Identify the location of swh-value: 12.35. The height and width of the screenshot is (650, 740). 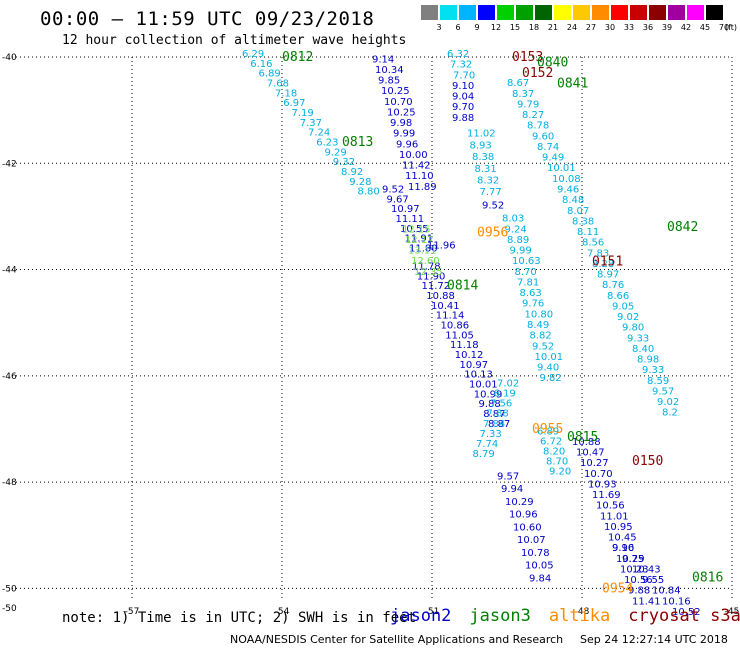
(428, 272).